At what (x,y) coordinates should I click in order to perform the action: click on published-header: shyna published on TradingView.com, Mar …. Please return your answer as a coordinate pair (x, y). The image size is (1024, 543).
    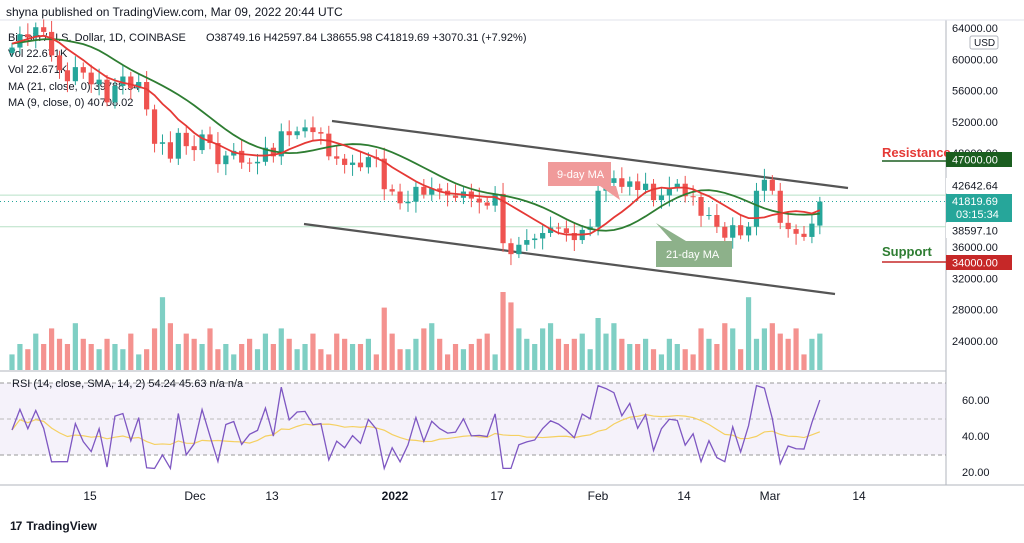
    Looking at the image, I should click on (174, 12).